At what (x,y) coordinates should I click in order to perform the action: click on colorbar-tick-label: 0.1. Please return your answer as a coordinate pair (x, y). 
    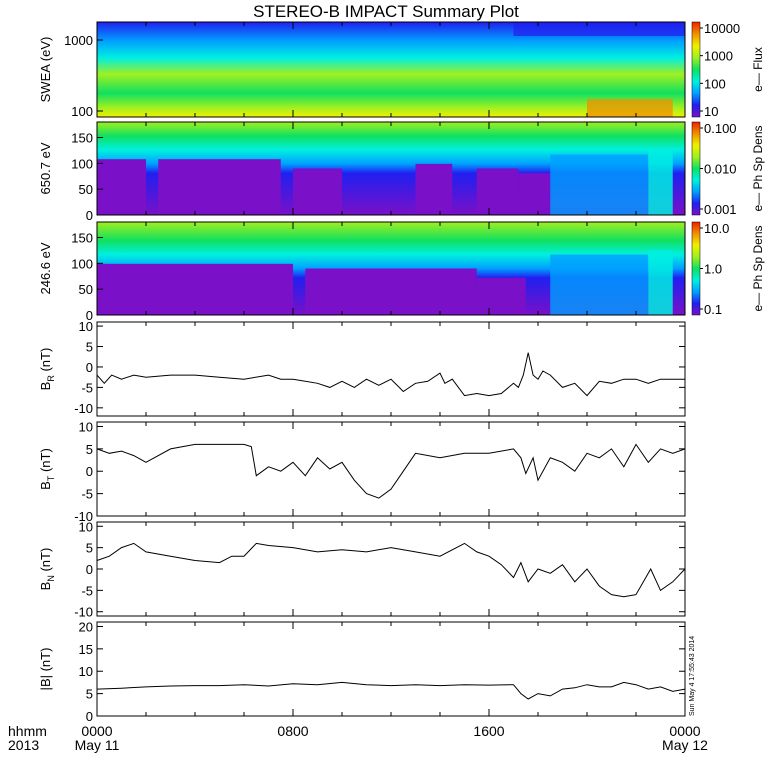
    Looking at the image, I should click on (713, 309).